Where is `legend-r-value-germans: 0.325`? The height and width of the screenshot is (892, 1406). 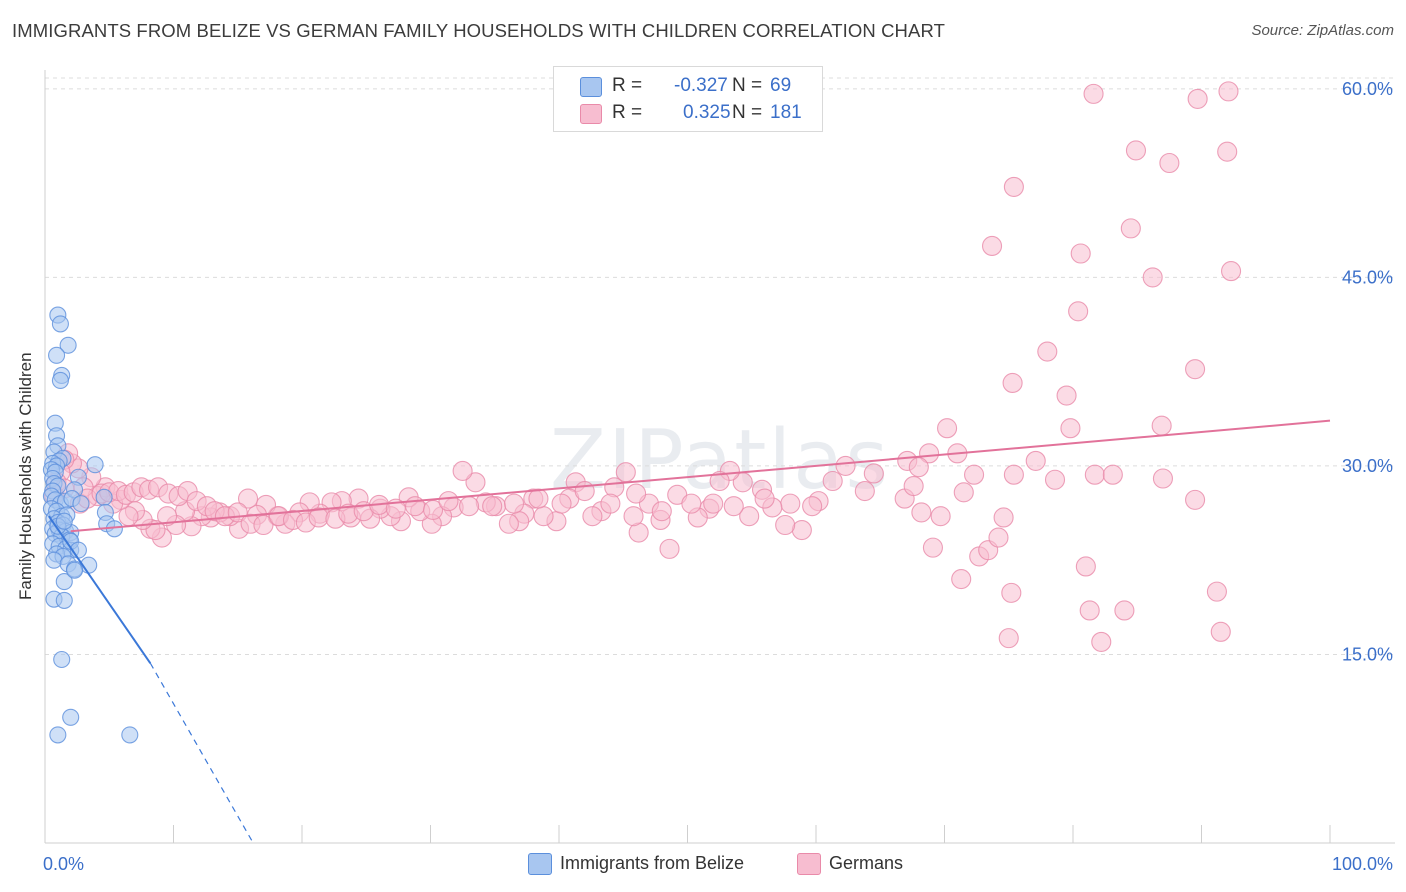 legend-r-value-germans: 0.325 is located at coordinates (707, 112).